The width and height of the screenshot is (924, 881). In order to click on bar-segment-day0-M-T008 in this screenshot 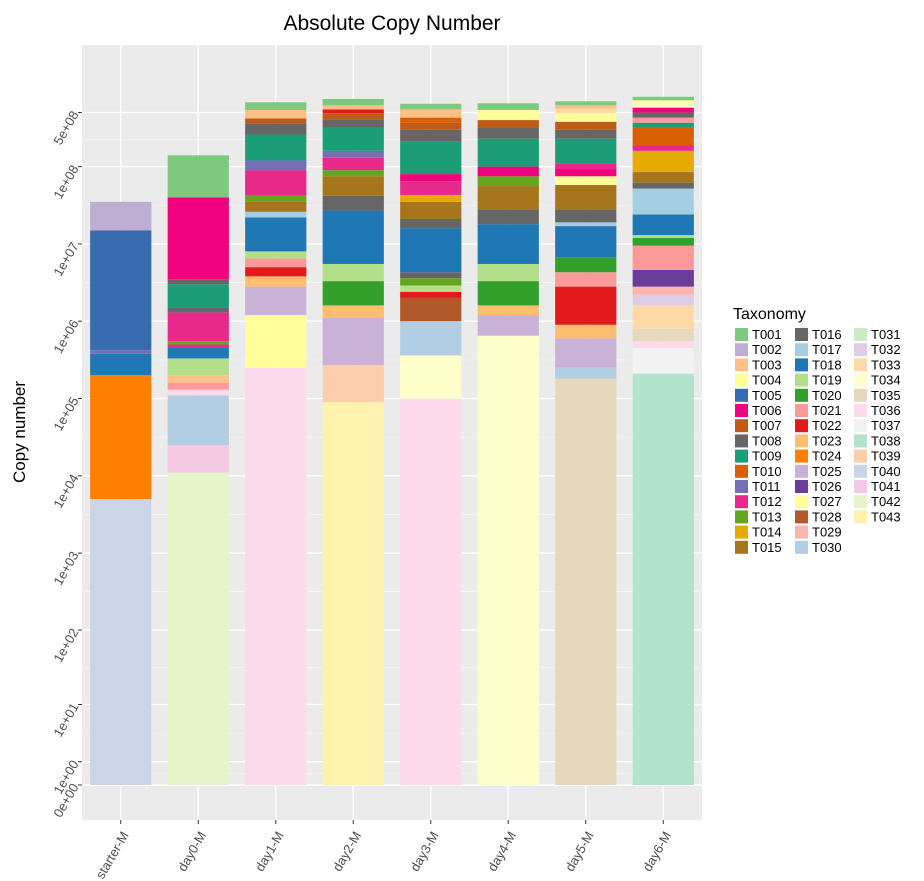, I will do `click(198, 282)`.